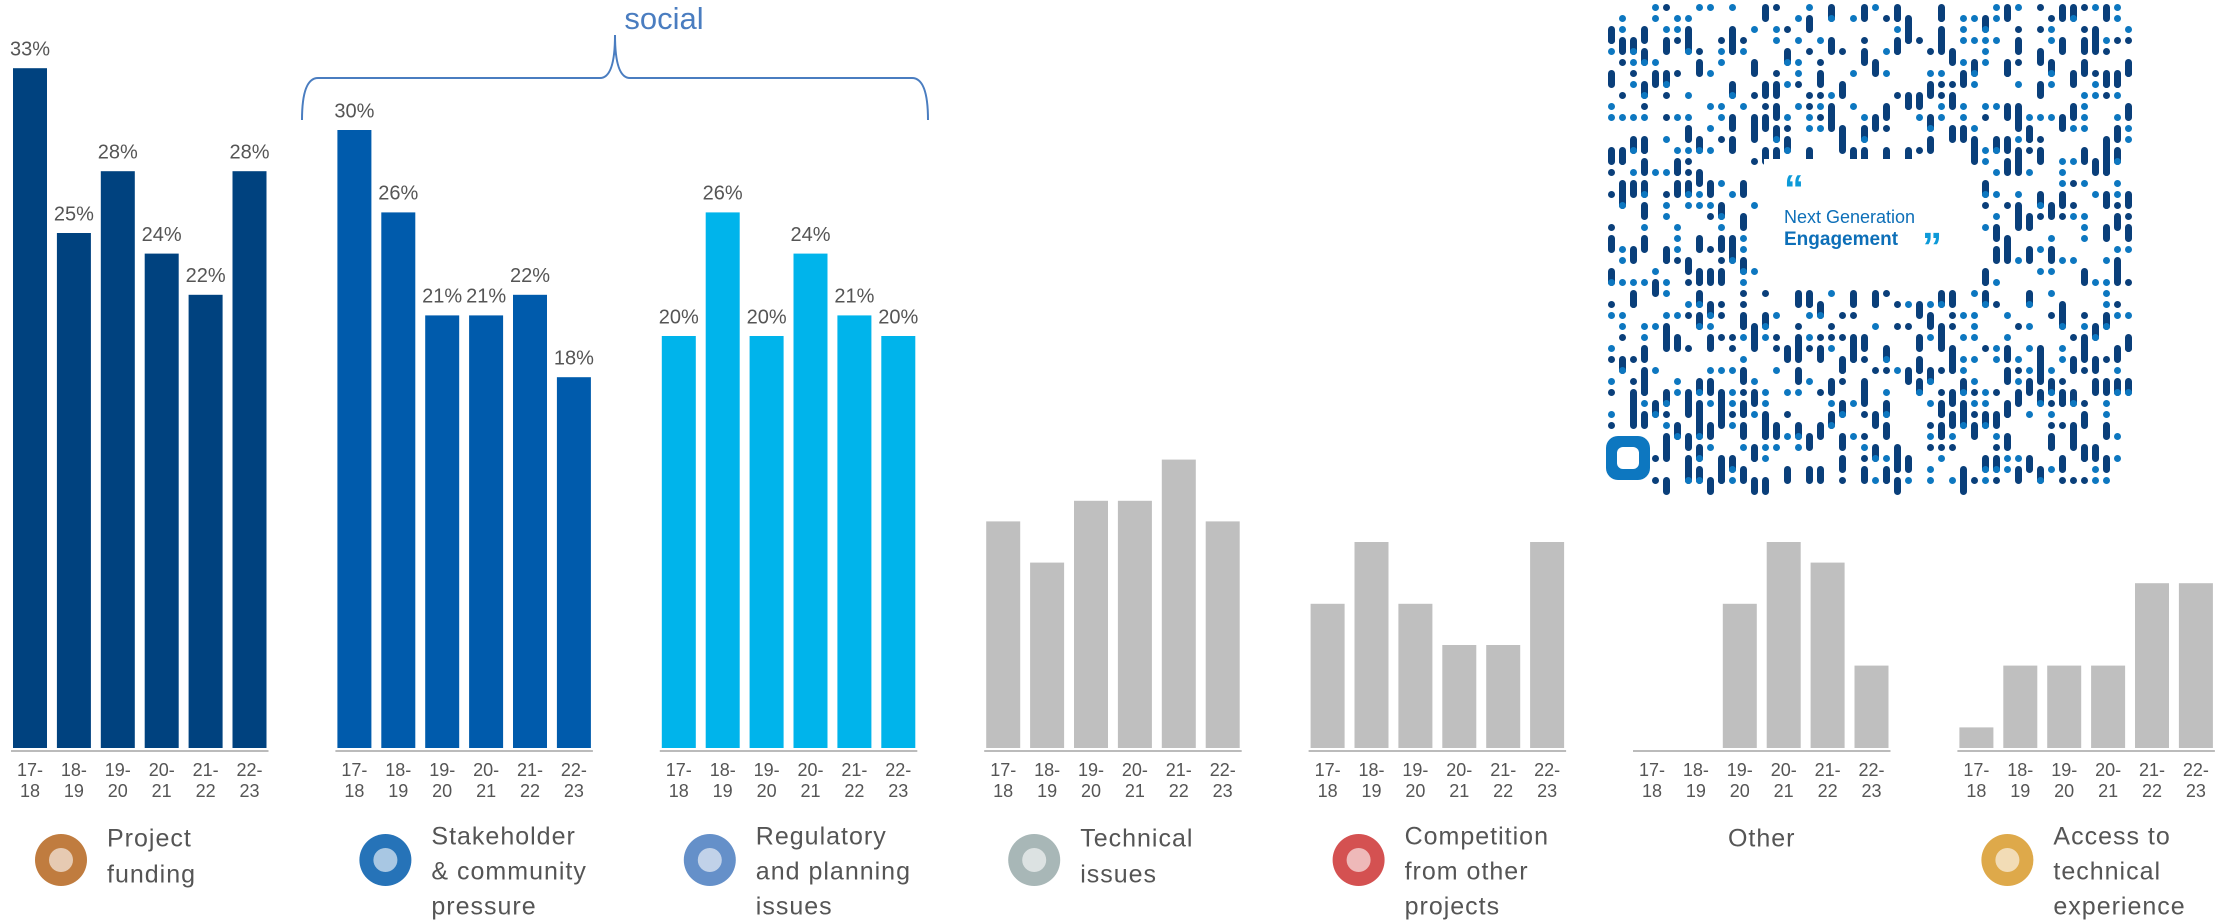 Image resolution: width=2221 pixels, height=922 pixels. Describe the element at coordinates (574, 358) in the screenshot. I see `value-label: 18%` at that location.